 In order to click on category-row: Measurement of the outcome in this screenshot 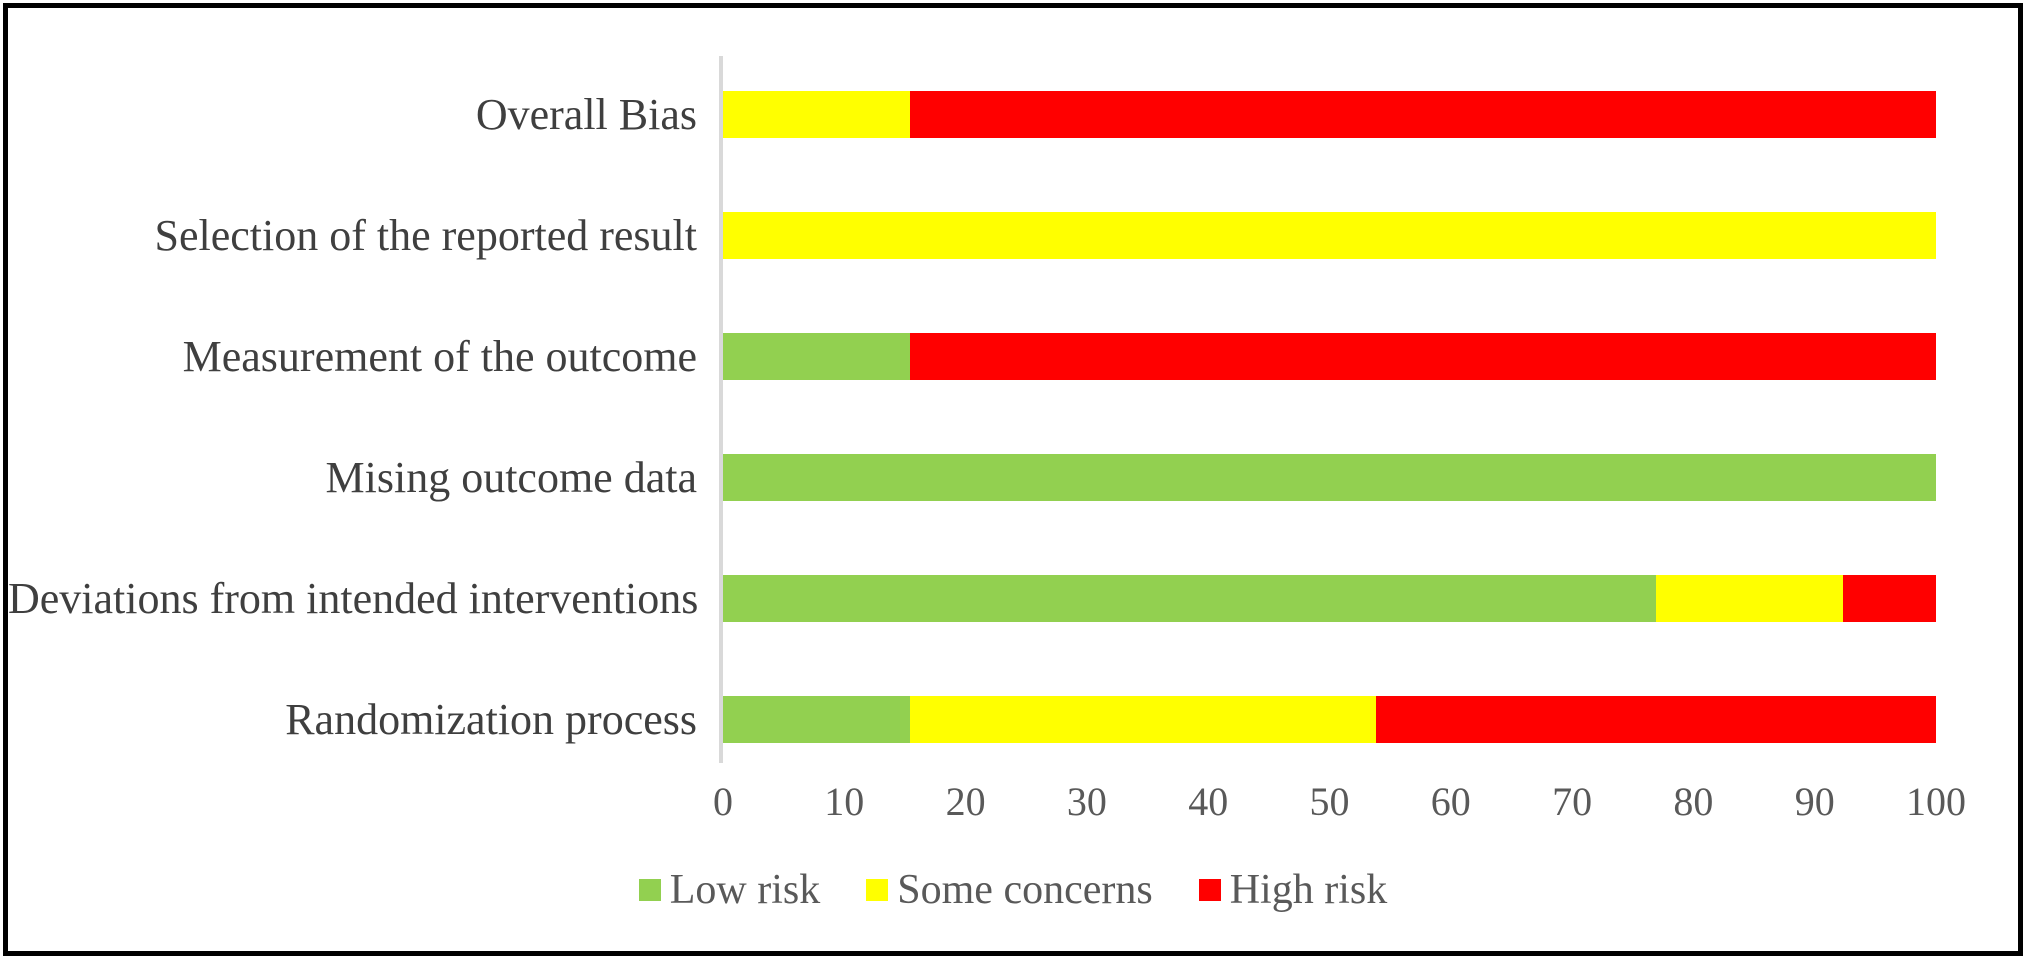, I will do `click(1013, 356)`.